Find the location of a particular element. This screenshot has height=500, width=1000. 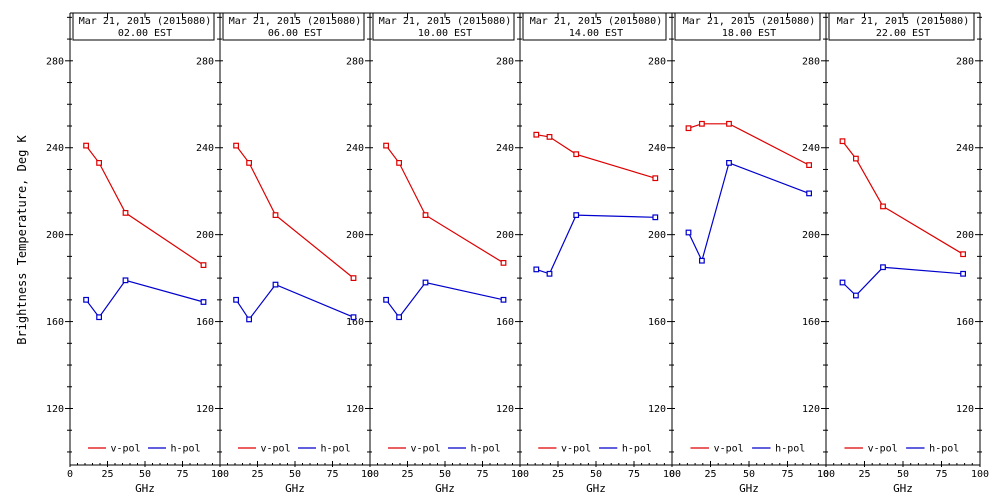

y-tick-label: 280 is located at coordinates (505, 61).